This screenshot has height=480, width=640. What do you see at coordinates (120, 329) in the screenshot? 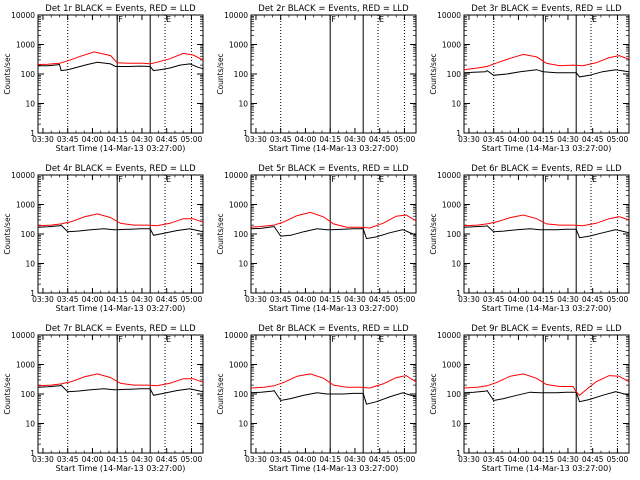
I see `chart-title: Det 7r BLACK = Events, RED = LLD` at bounding box center [120, 329].